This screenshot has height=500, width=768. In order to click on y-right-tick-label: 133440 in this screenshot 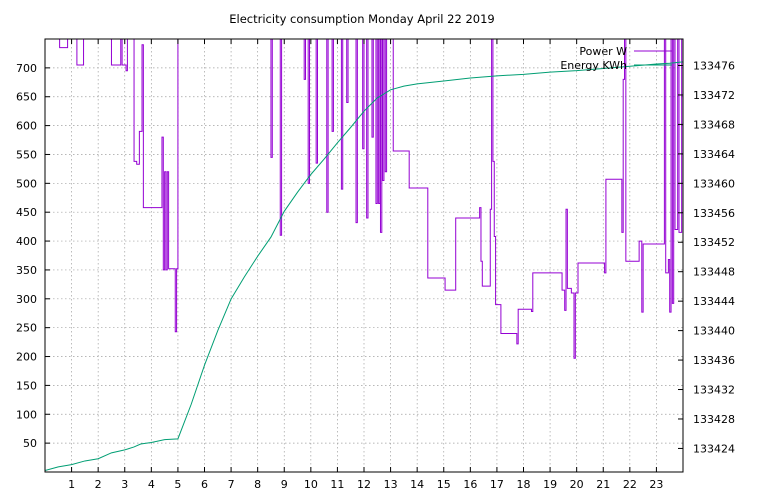, I will do `click(714, 331)`.